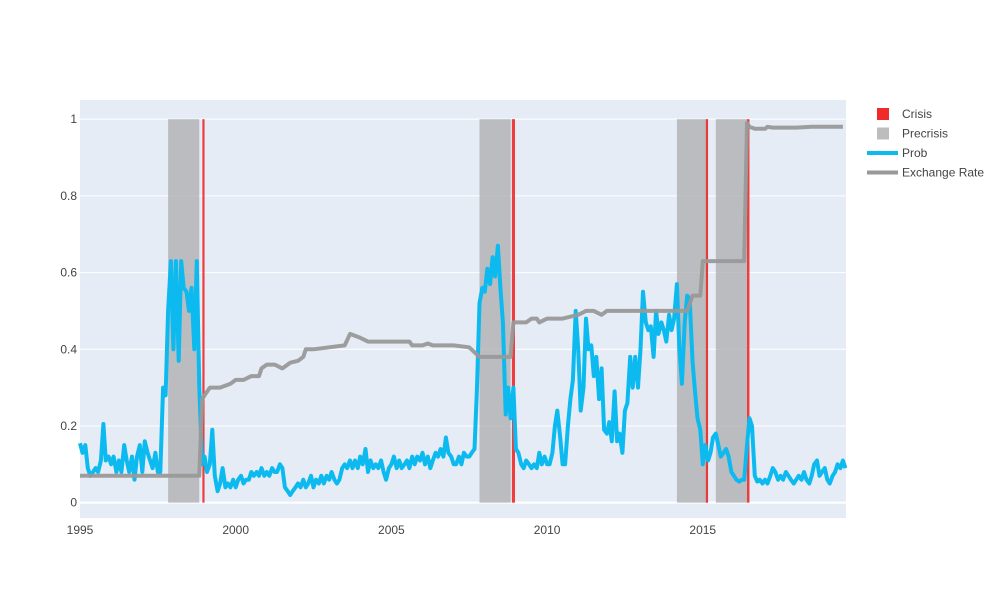  Describe the element at coordinates (68, 196) in the screenshot. I see `y-tick-label: 0.8` at that location.